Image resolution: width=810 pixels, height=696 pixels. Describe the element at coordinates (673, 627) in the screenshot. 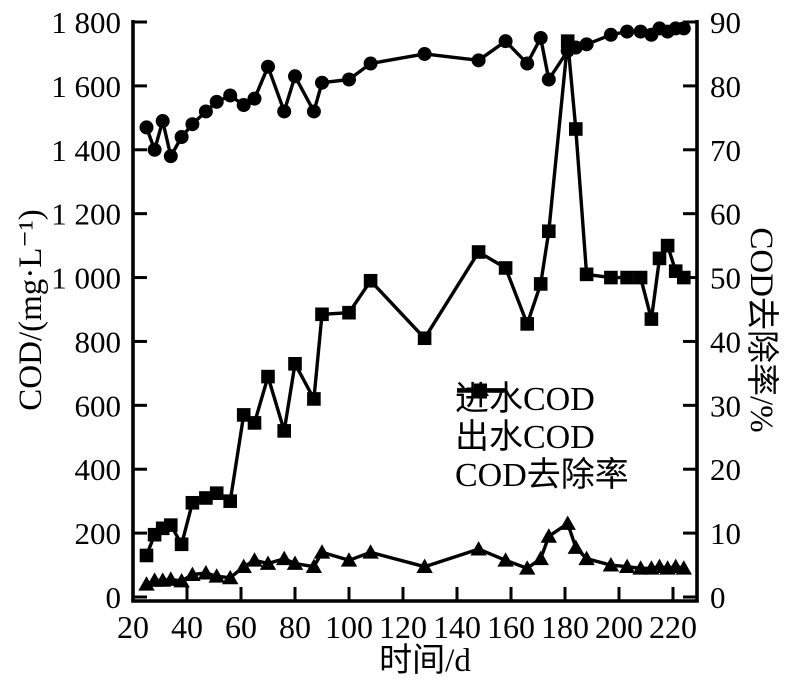

I see `x-tick-label: 220` at that location.